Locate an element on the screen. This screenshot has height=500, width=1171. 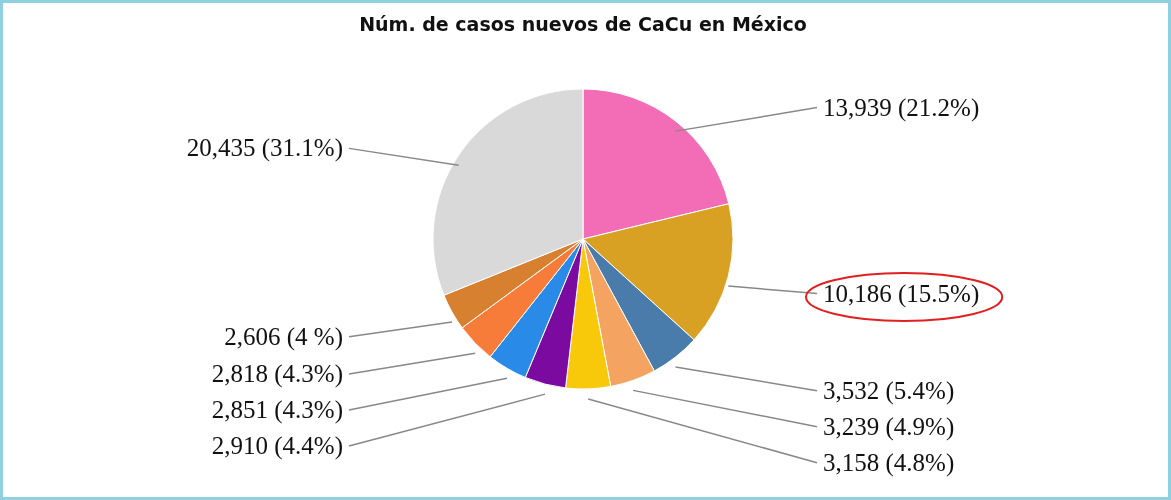
data-label: 3,532 (5.4%) is located at coordinates (889, 390).